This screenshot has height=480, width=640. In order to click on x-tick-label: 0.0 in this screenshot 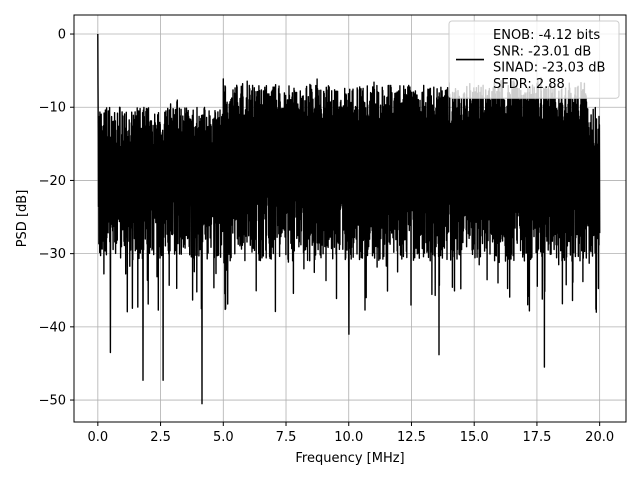, I will do `click(97, 437)`.